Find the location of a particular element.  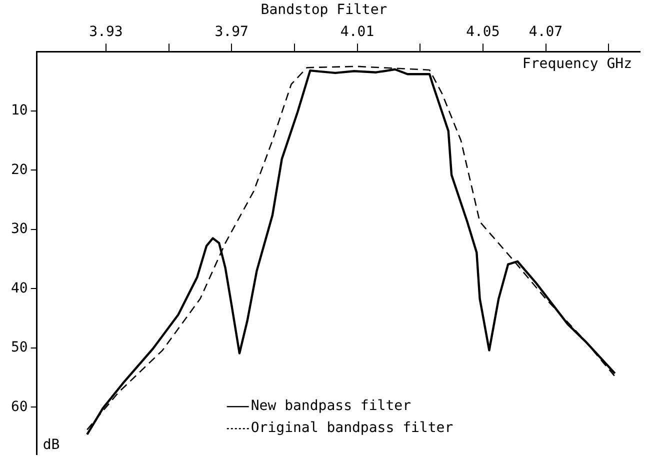

y-tick-label: 10 is located at coordinates (19, 110).